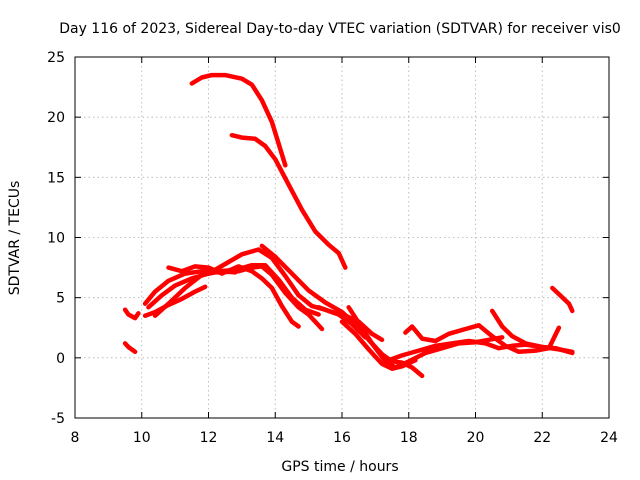 This screenshot has height=480, width=640. I want to click on x-tick-label: 14, so click(275, 438).